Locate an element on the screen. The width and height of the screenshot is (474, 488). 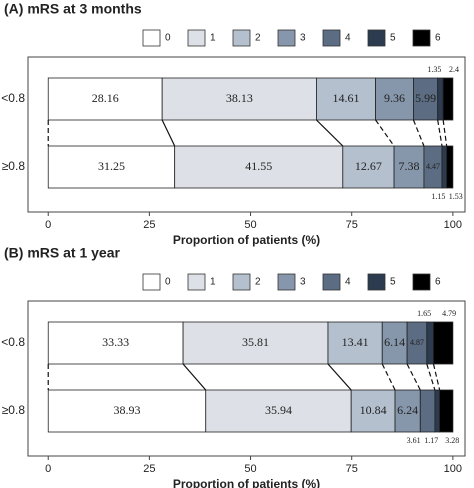
value-label: 14.61 is located at coordinates (346, 98).